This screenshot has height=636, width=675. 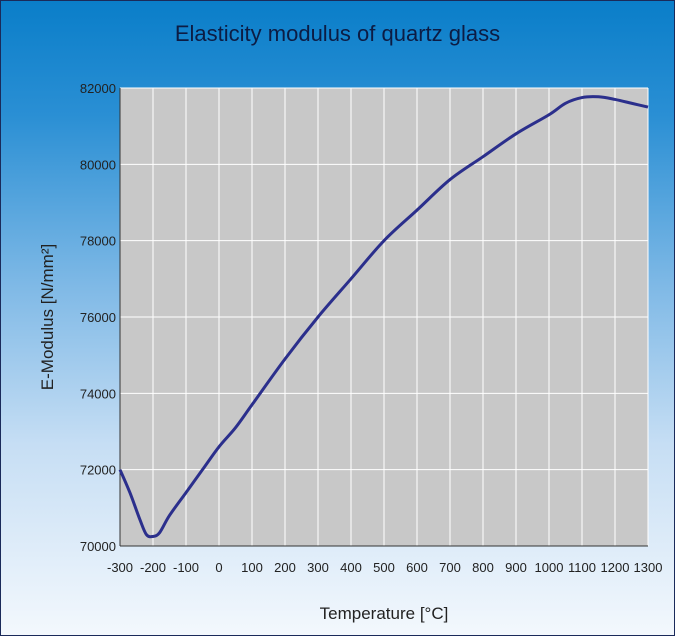 I want to click on y-tick-label: 70000, so click(x=98, y=546).